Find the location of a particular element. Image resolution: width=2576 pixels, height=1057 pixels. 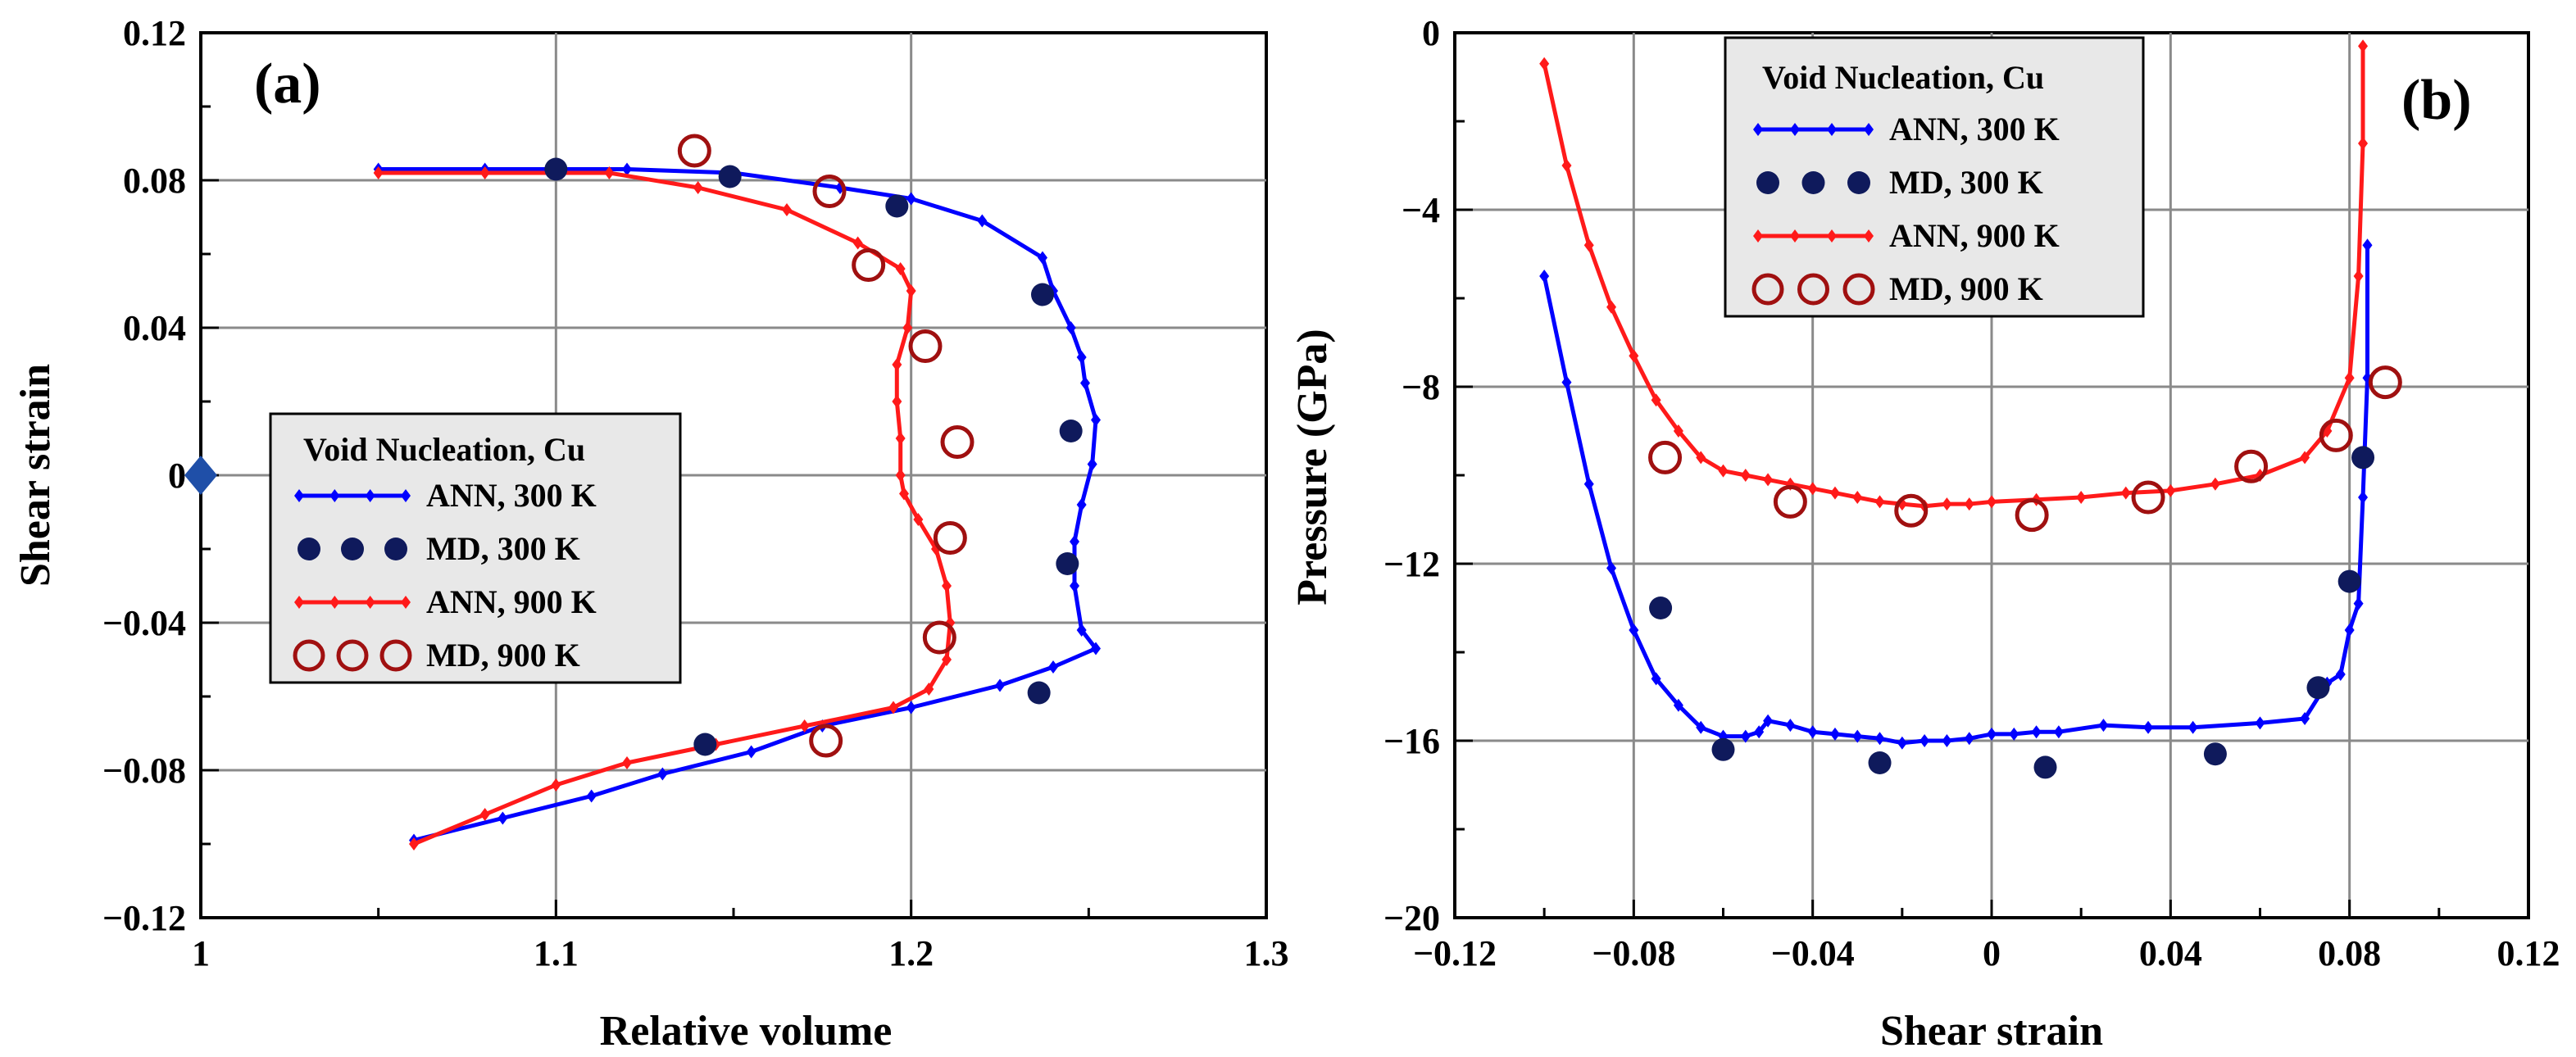

x-tick-label: 1 is located at coordinates (201, 953).